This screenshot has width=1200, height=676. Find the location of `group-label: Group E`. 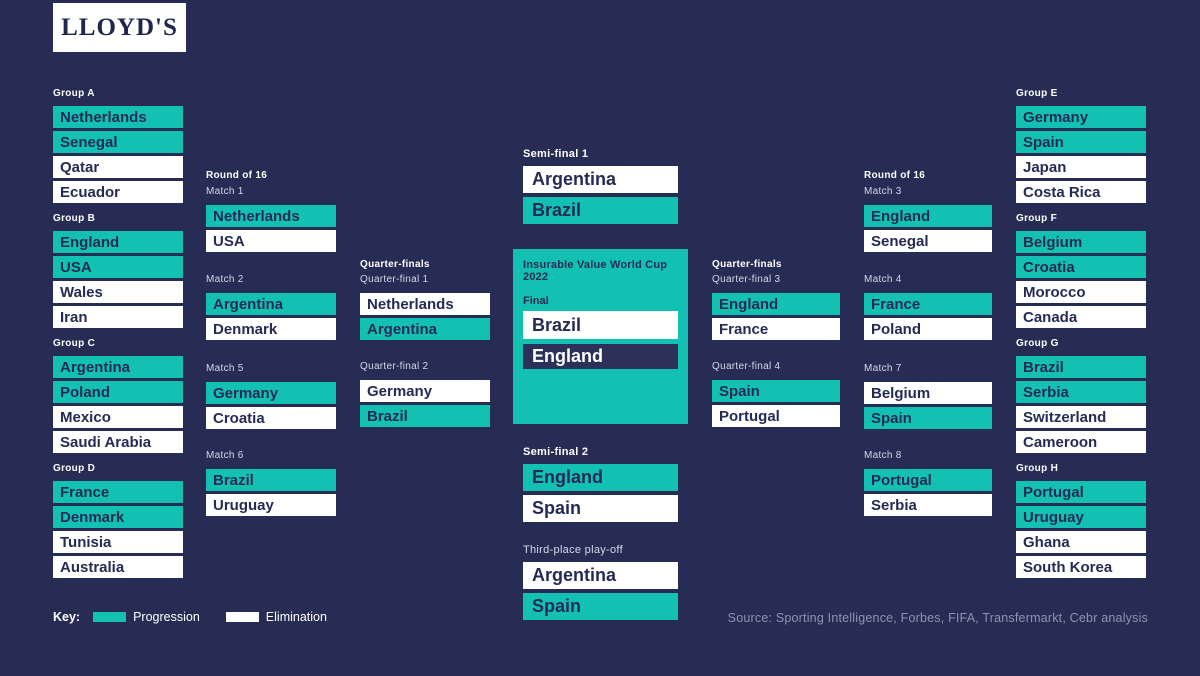

group-label: Group E is located at coordinates (1037, 93).